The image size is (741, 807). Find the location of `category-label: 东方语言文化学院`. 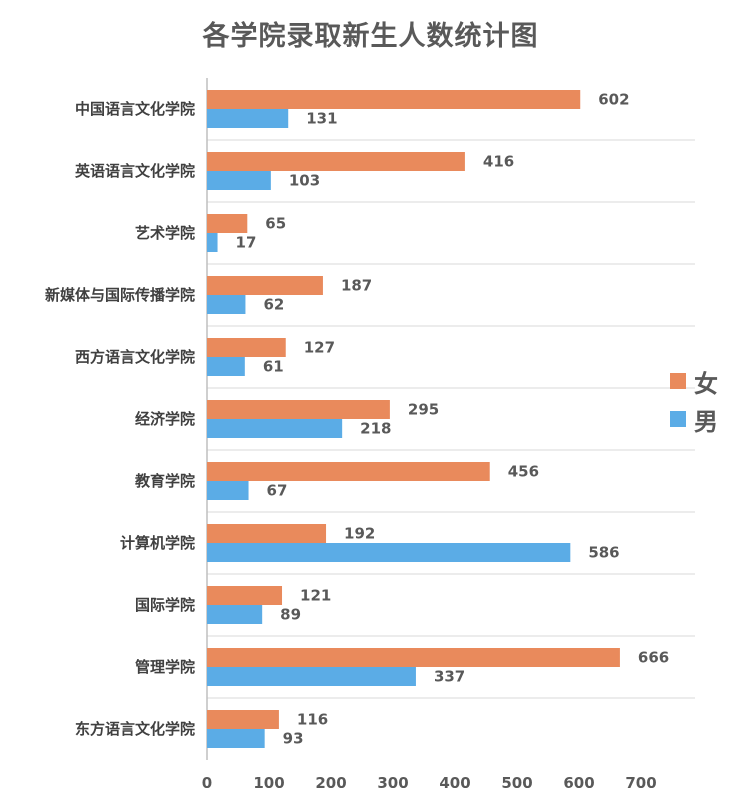

category-label: 东方语言文化学院 is located at coordinates (135, 729).